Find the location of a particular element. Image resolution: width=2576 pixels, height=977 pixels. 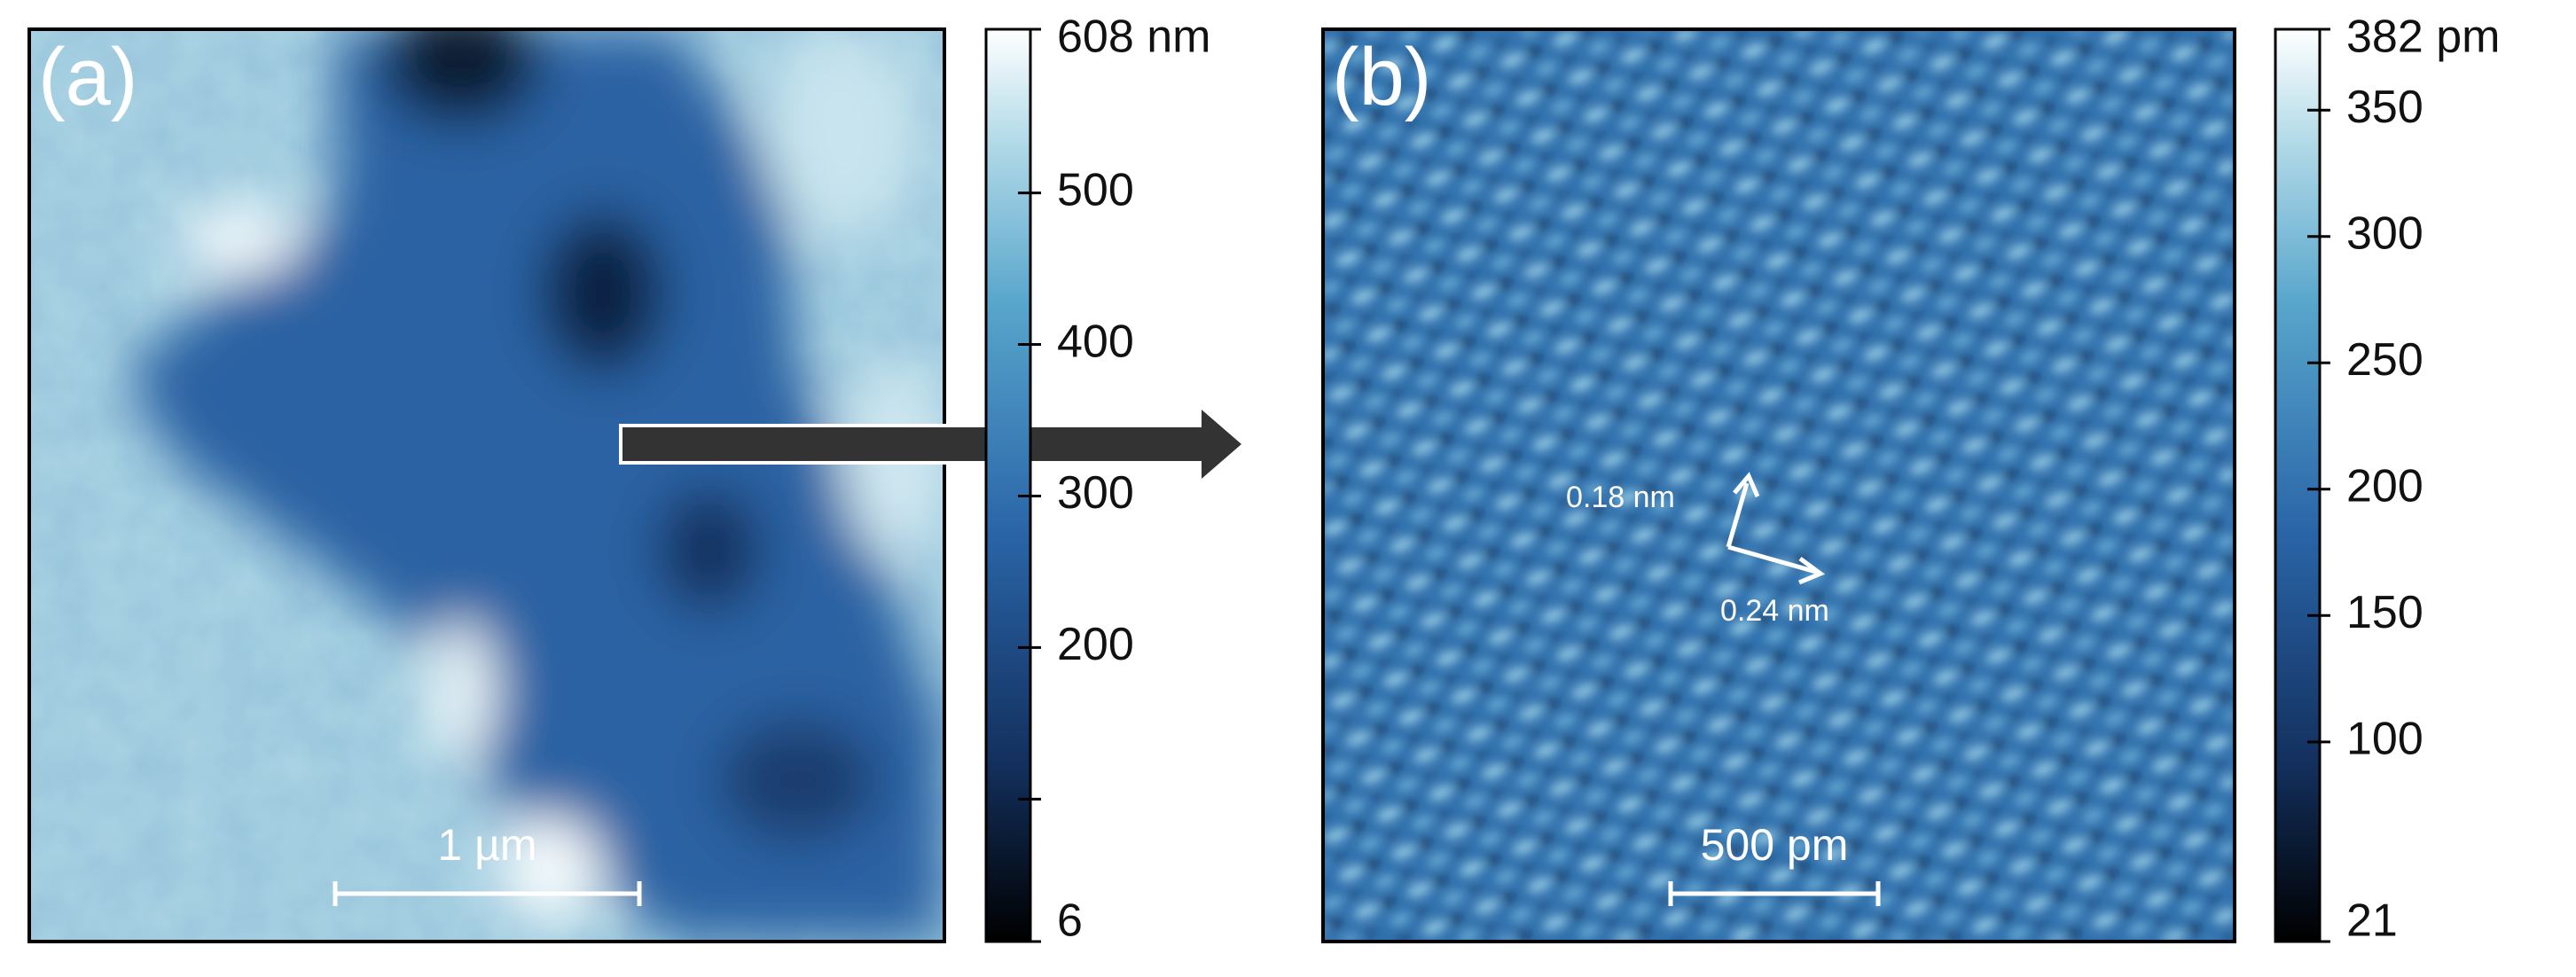

colorbar-tick-label: 21 is located at coordinates (2372, 921).